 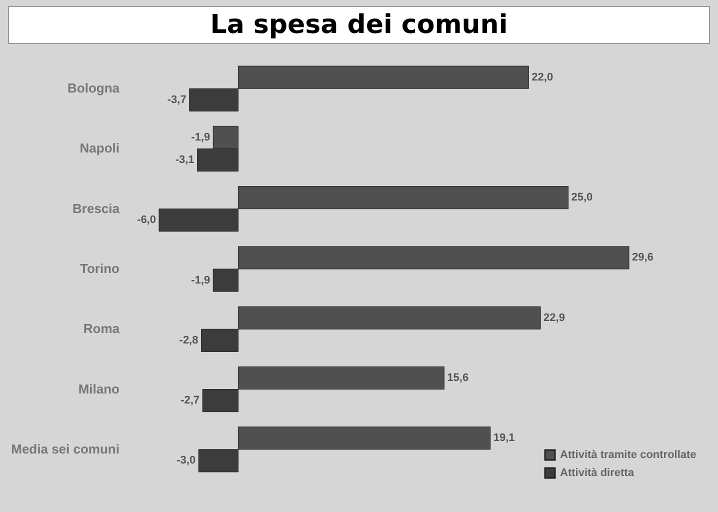 What do you see at coordinates (100, 148) in the screenshot?
I see `y-tick-label: Napoli` at bounding box center [100, 148].